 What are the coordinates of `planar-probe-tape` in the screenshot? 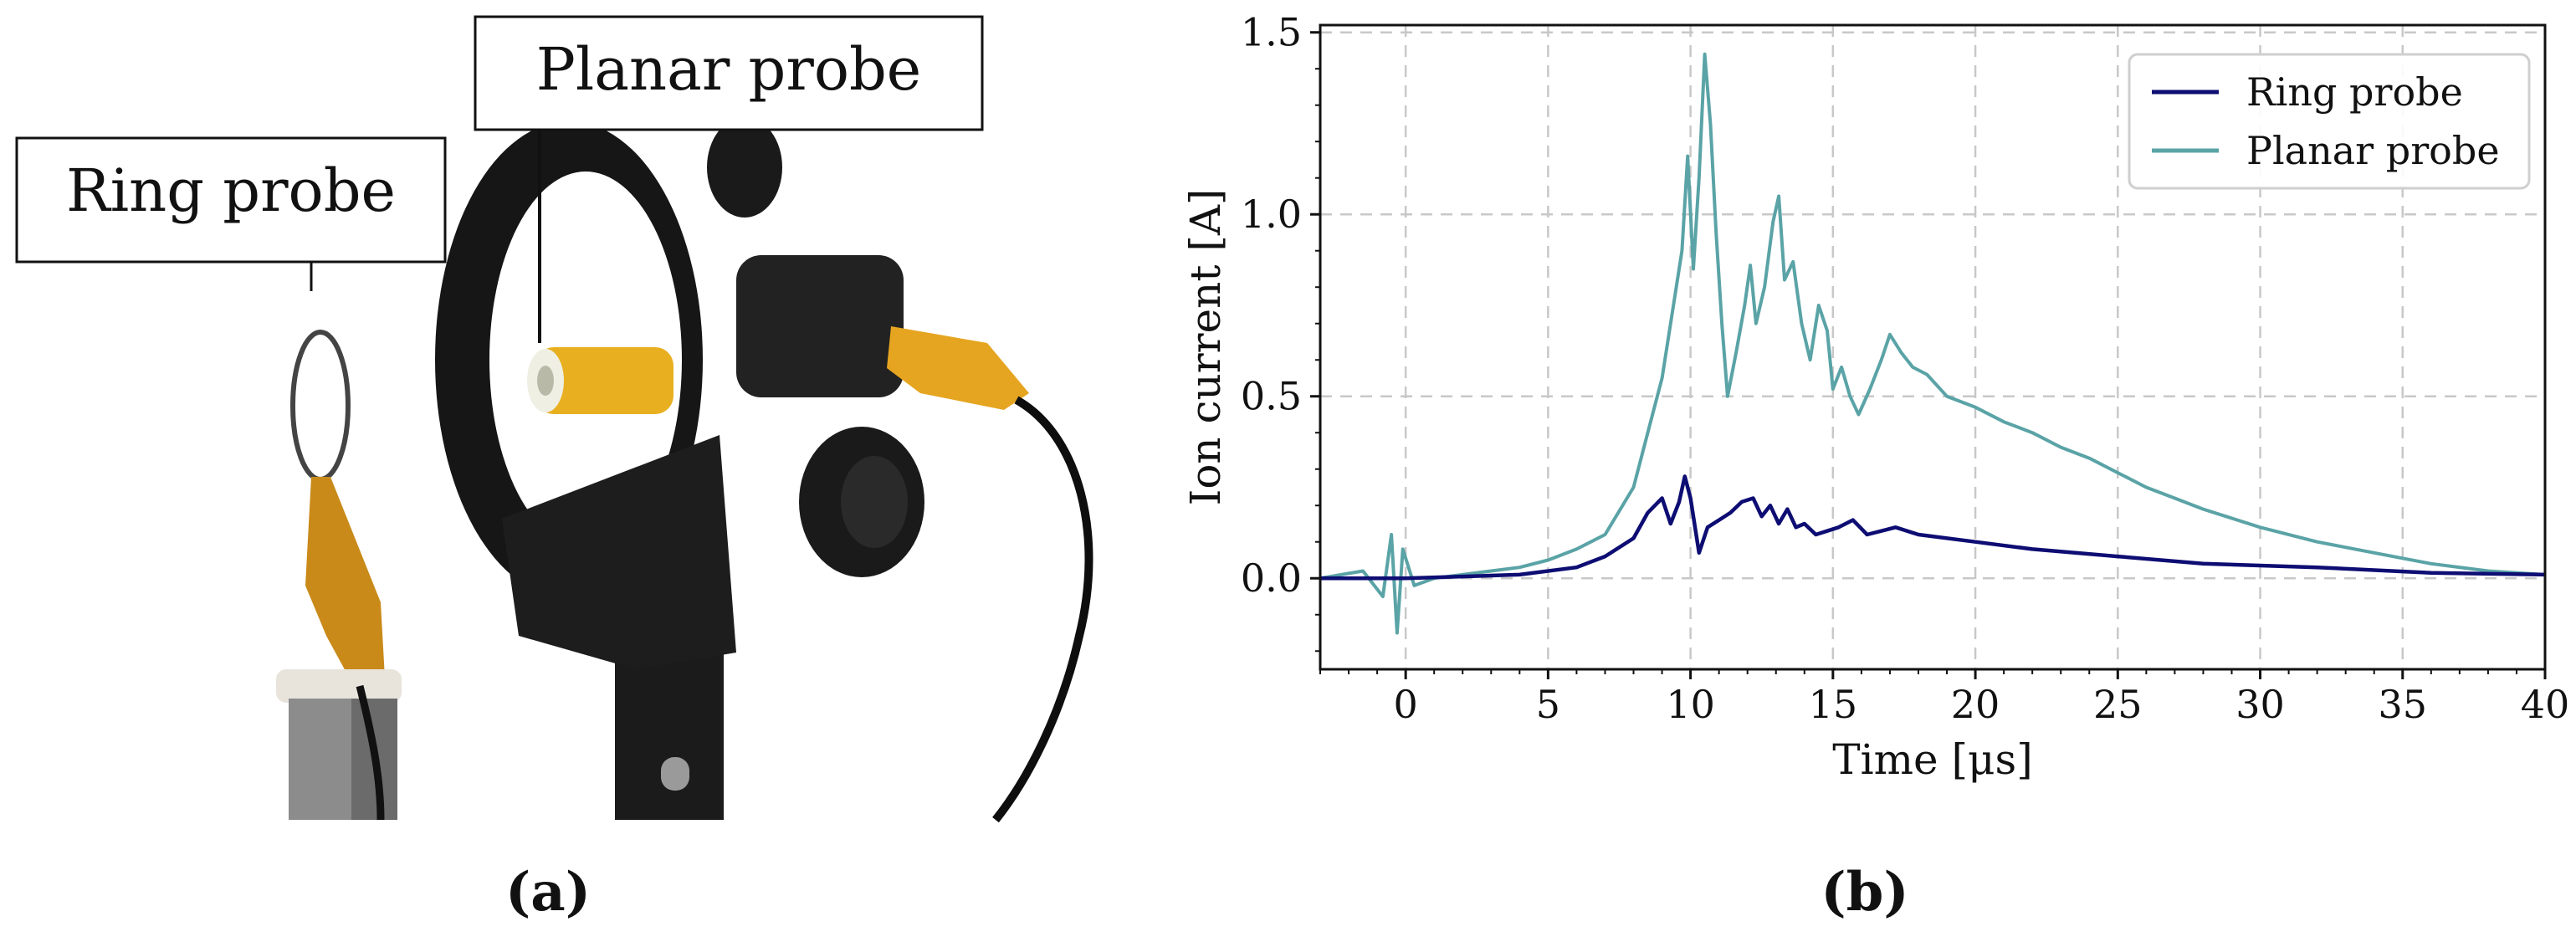 It's located at (958, 368).